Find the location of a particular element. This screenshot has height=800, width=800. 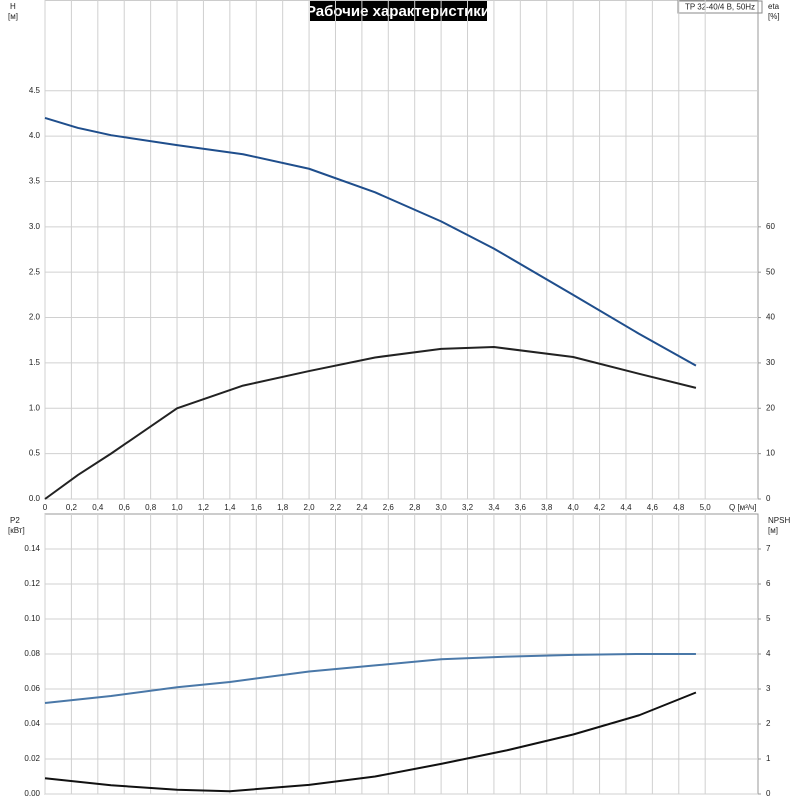

x-tick-label: 1,4 is located at coordinates (230, 507).